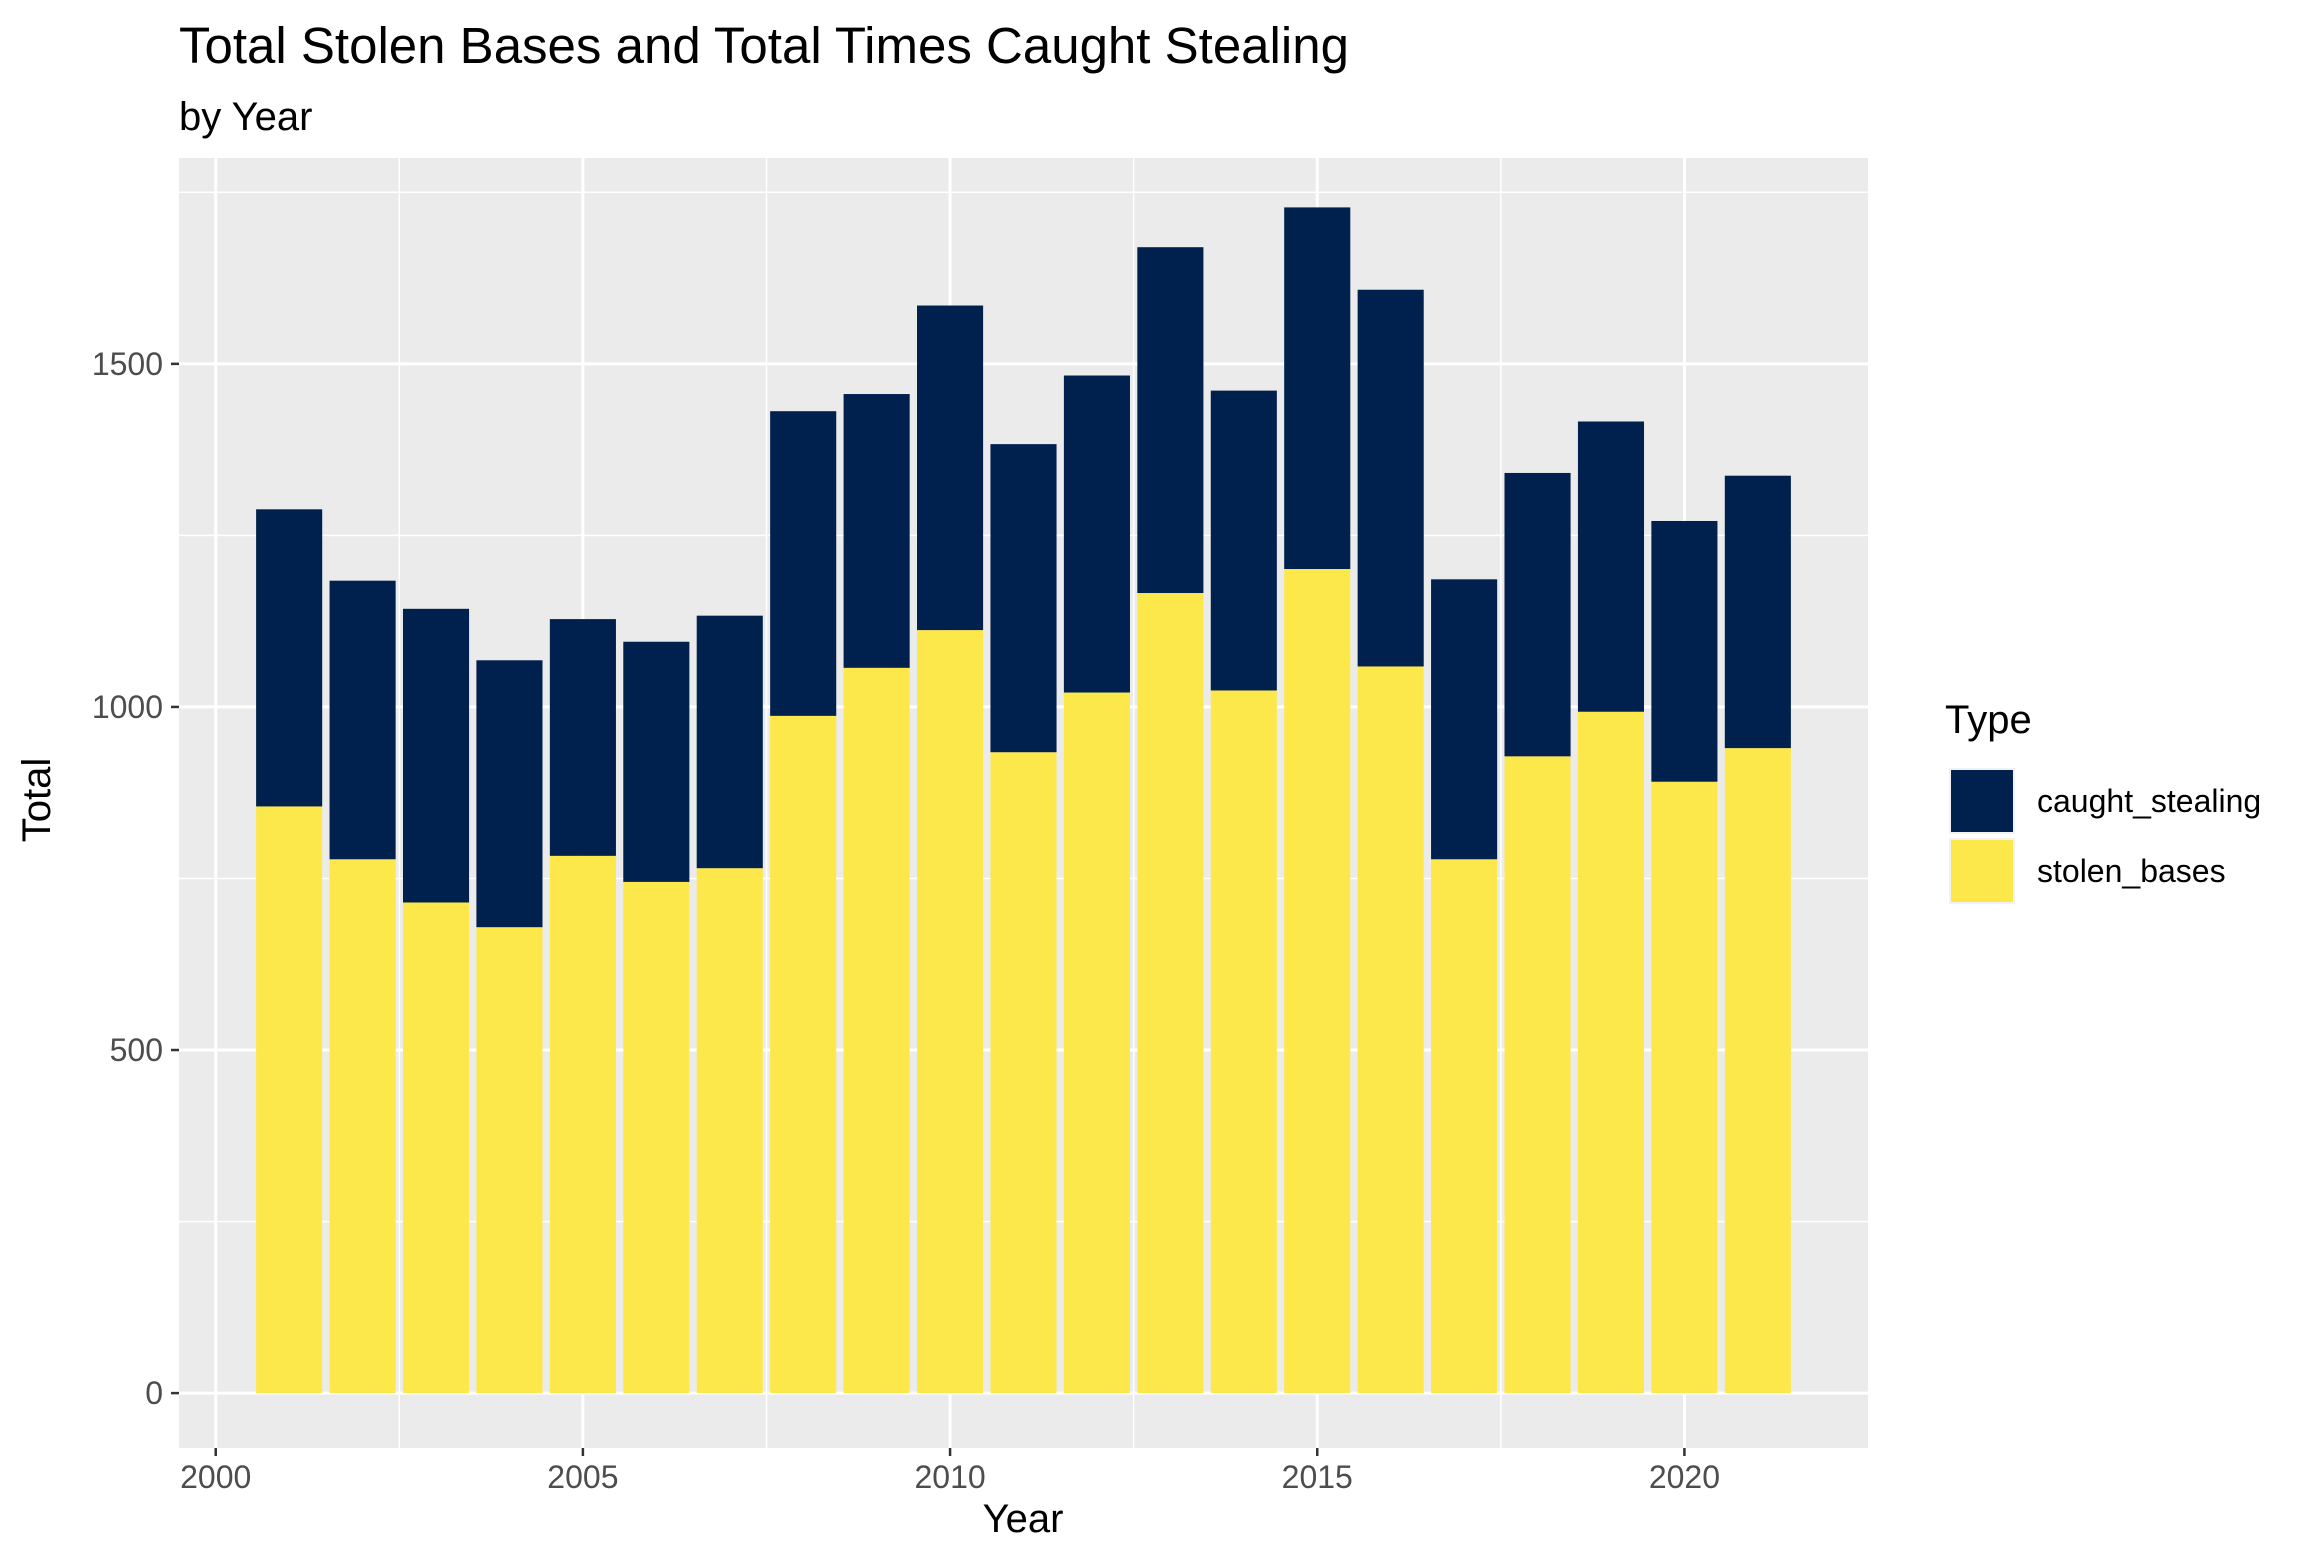 This screenshot has height=1562, width=2319. What do you see at coordinates (436, 755) in the screenshot?
I see `bar-caught-stealing-2003` at bounding box center [436, 755].